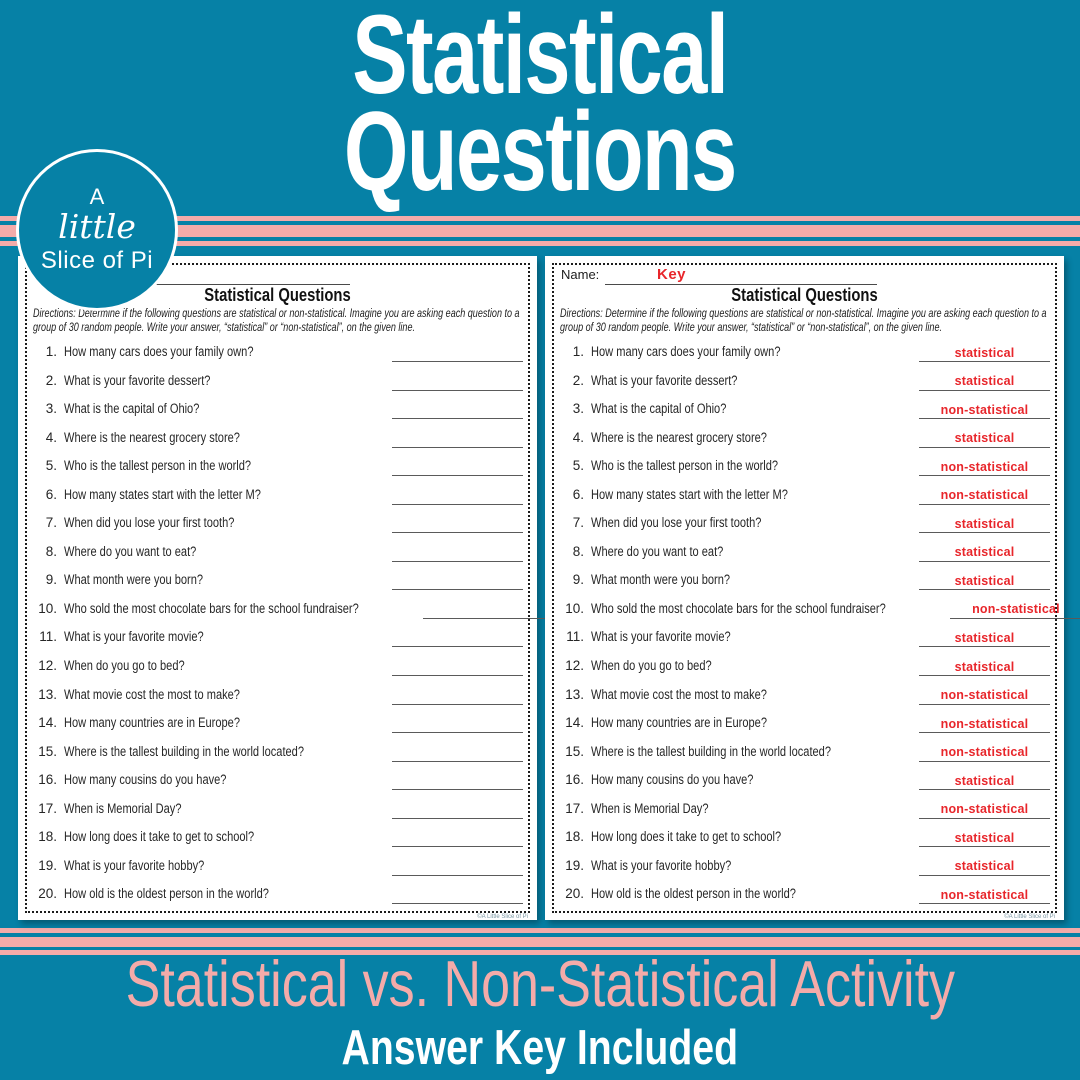 This screenshot has height=1080, width=1080. What do you see at coordinates (659, 409) in the screenshot?
I see `question-text: What is the capital of Ohio?` at bounding box center [659, 409].